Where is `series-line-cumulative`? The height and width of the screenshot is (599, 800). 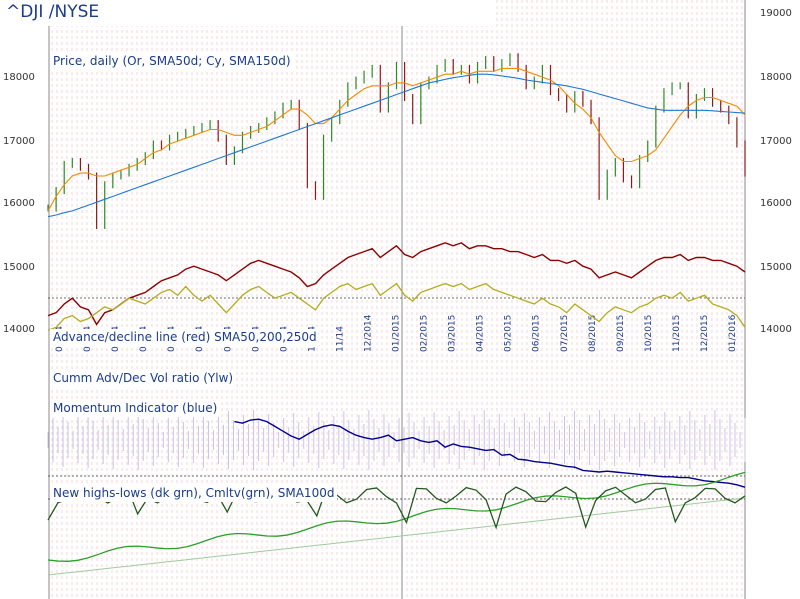
series-line-cumulative is located at coordinates (396, 516).